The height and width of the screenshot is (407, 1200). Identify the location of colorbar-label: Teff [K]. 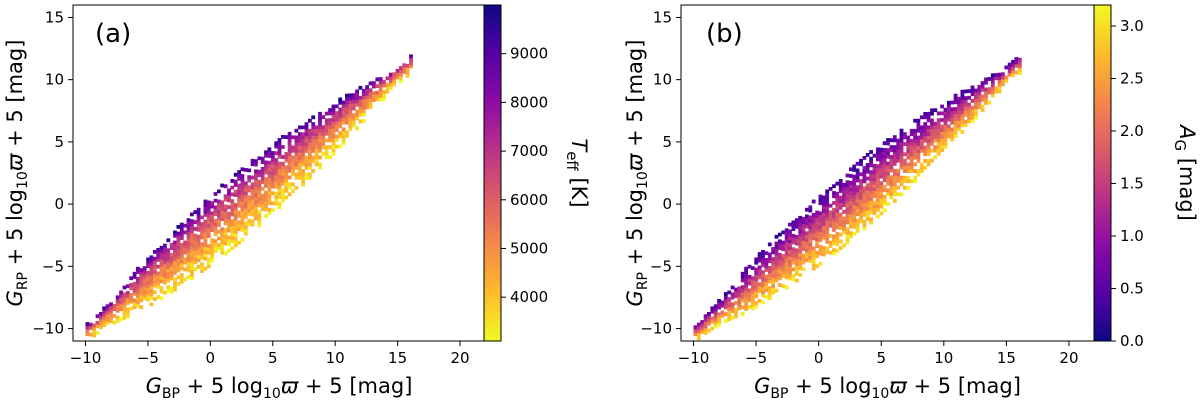
(577, 172).